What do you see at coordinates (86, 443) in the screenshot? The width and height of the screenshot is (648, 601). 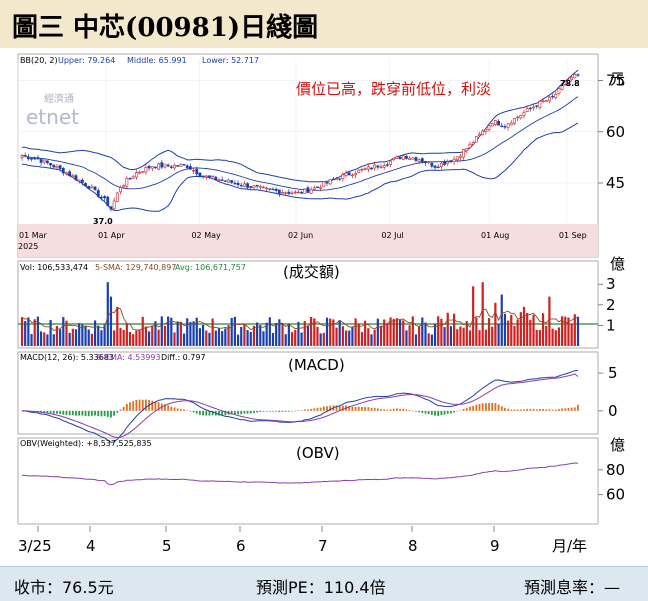 I see `obv-label: OBV(Weighted): +8,537,525,835` at bounding box center [86, 443].